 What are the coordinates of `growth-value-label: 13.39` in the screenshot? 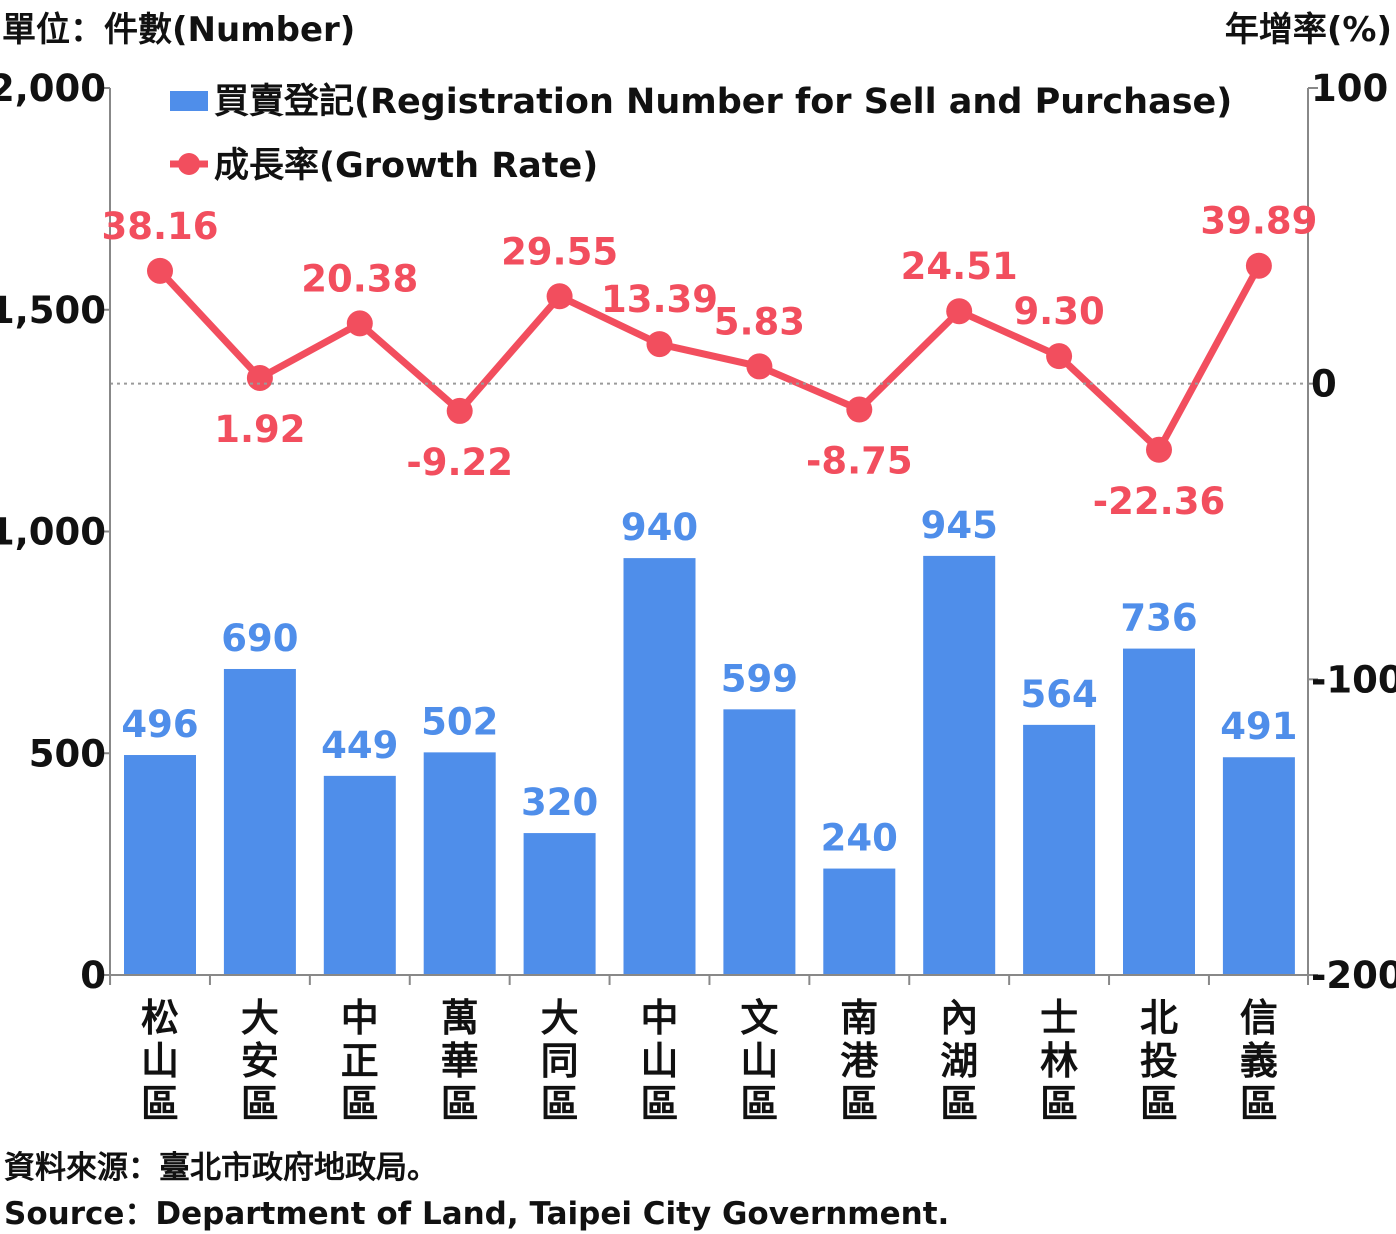 It's located at (659, 299).